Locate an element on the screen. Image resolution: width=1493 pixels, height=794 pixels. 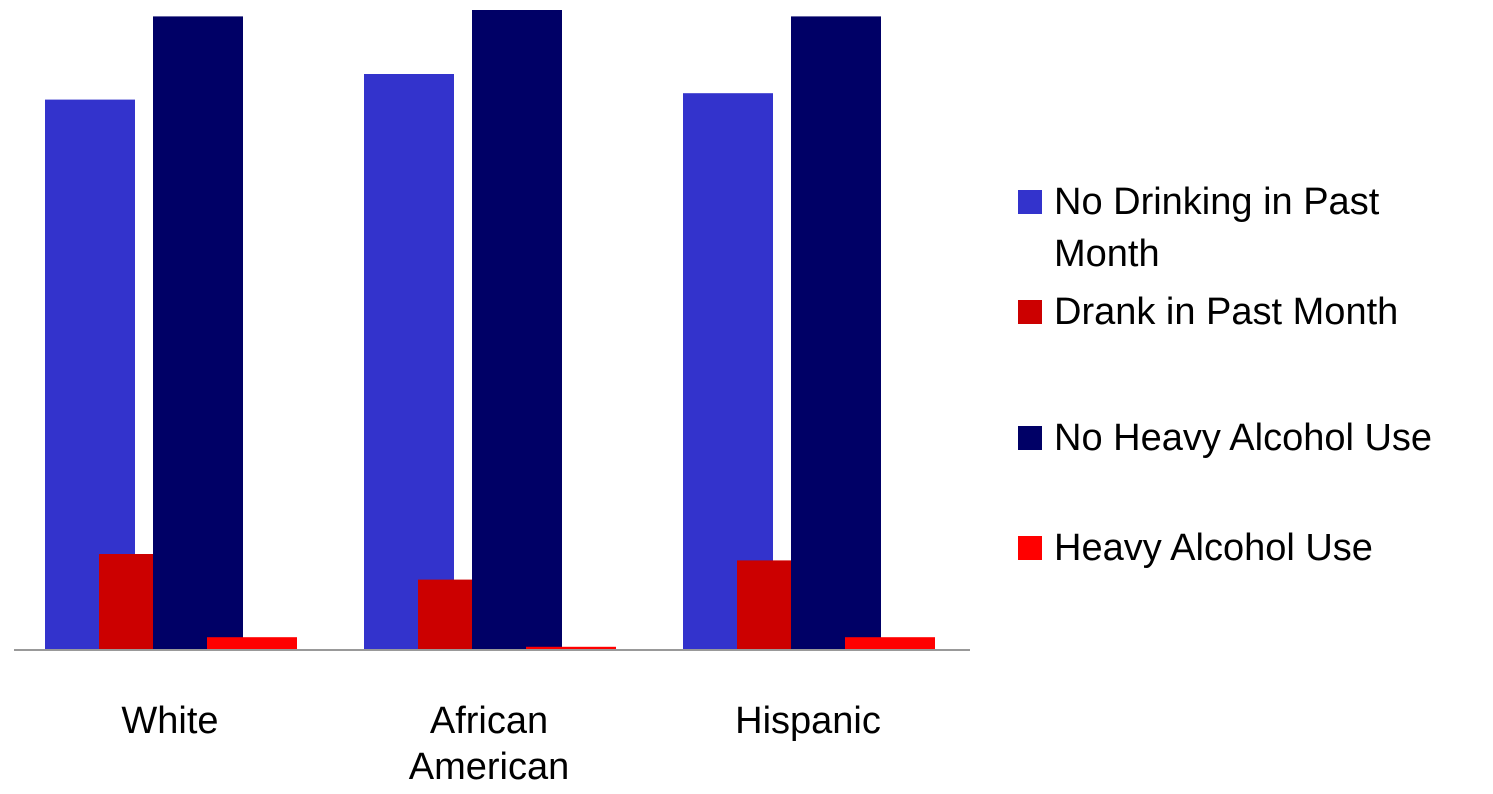
legend-swatch-no-drinking is located at coordinates (1030, 202).